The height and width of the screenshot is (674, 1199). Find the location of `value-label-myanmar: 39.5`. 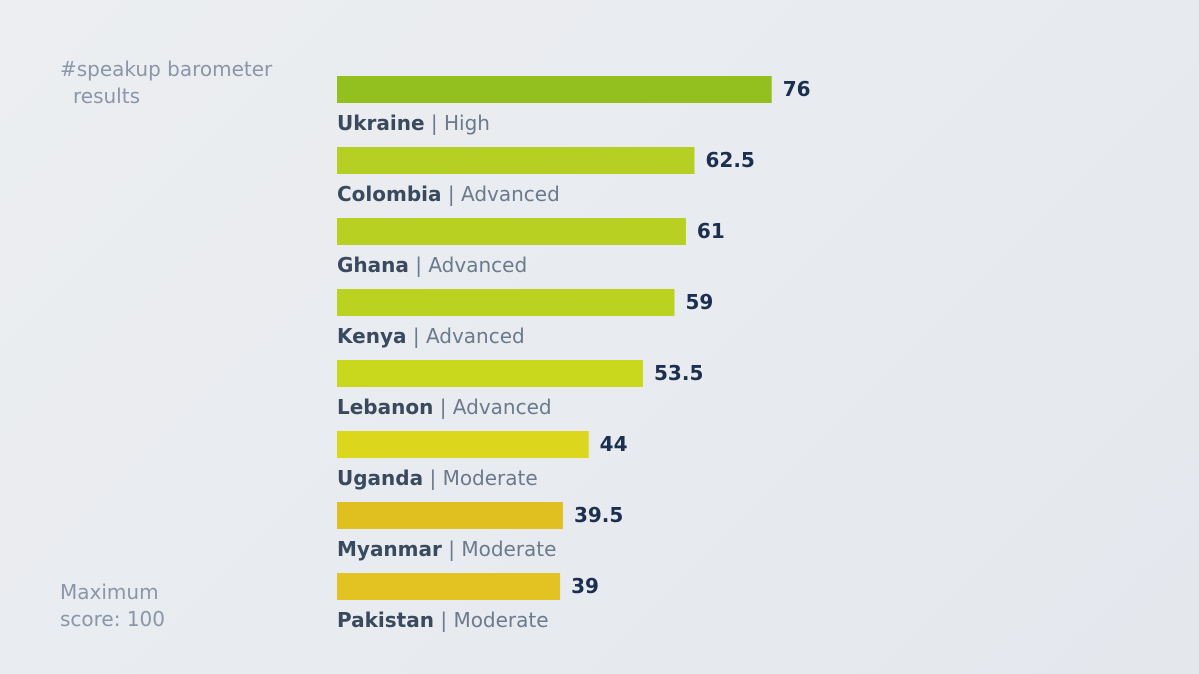

value-label-myanmar: 39.5 is located at coordinates (598, 515).